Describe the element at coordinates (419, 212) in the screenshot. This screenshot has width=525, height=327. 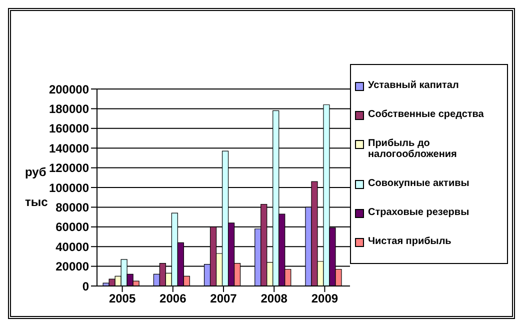
I see `legend-label: Страховые резервы` at that location.